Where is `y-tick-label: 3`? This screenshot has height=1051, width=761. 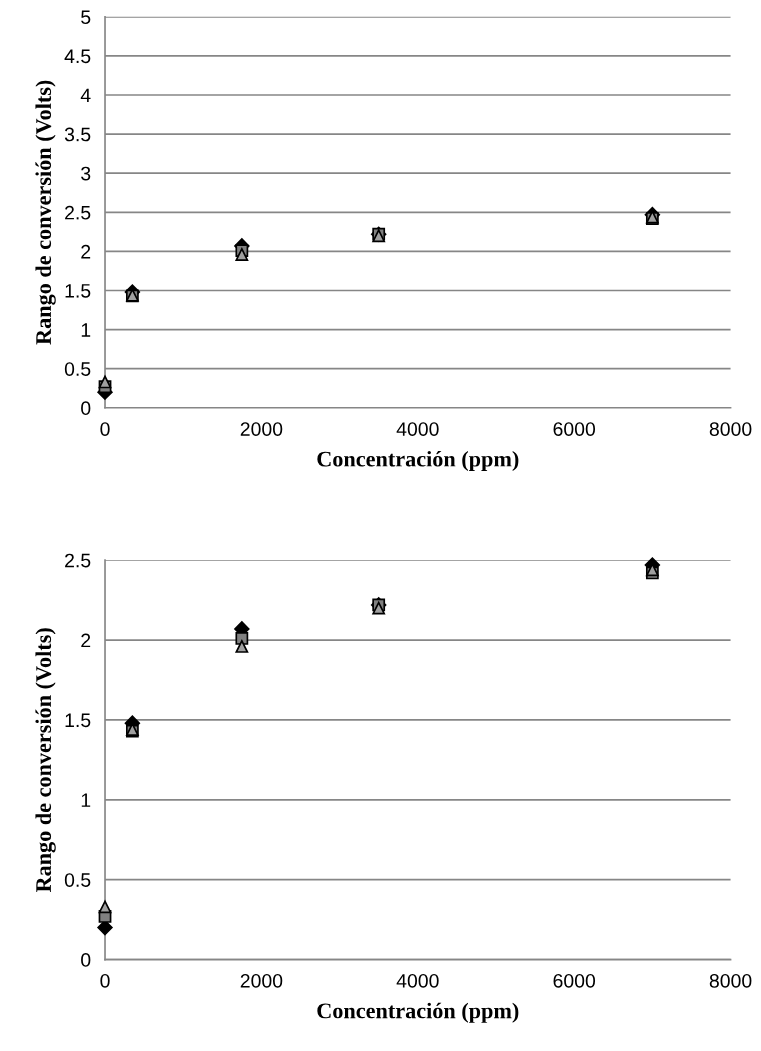
y-tick-label: 3 is located at coordinates (86, 173).